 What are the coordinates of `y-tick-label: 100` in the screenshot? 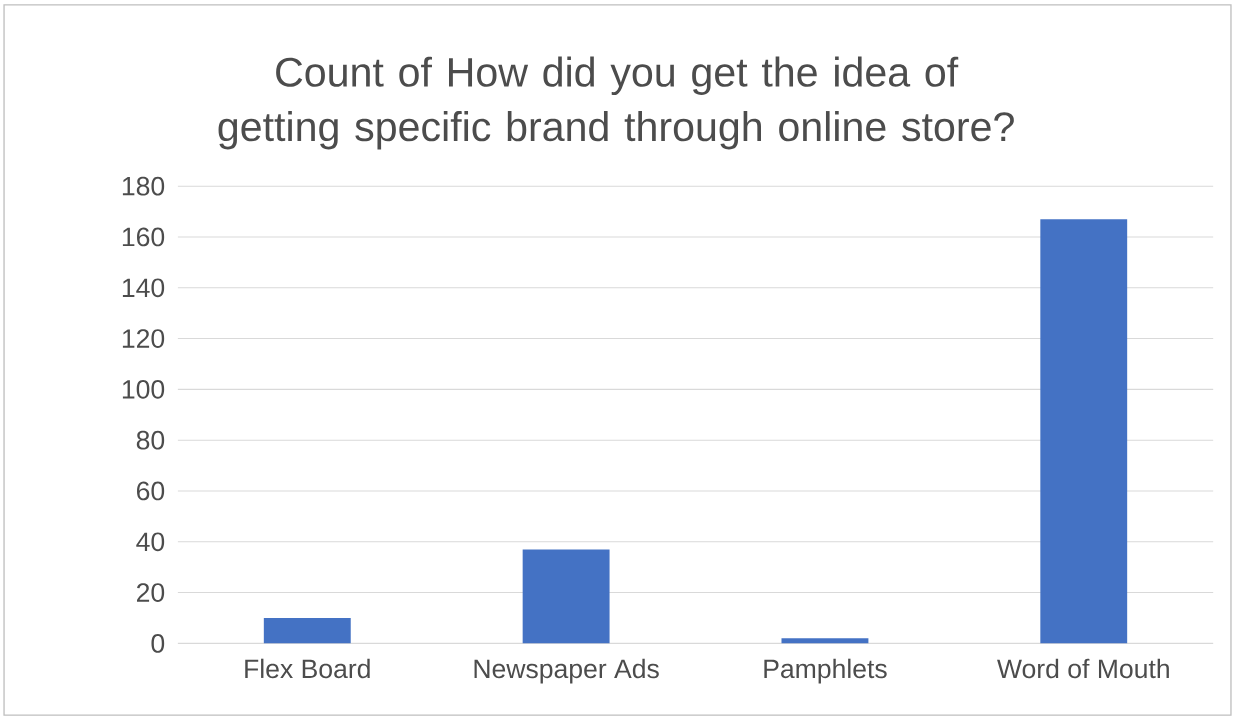 It's located at (143, 389).